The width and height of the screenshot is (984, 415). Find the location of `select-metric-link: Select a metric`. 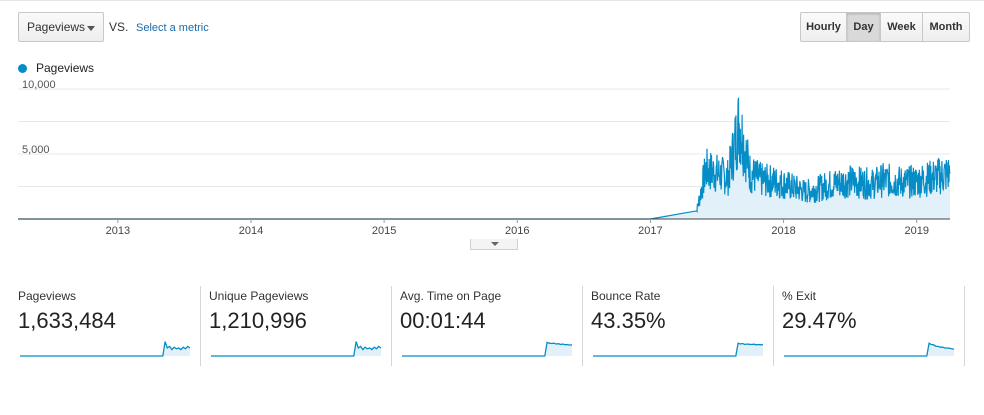

select-metric-link: Select a metric is located at coordinates (172, 28).